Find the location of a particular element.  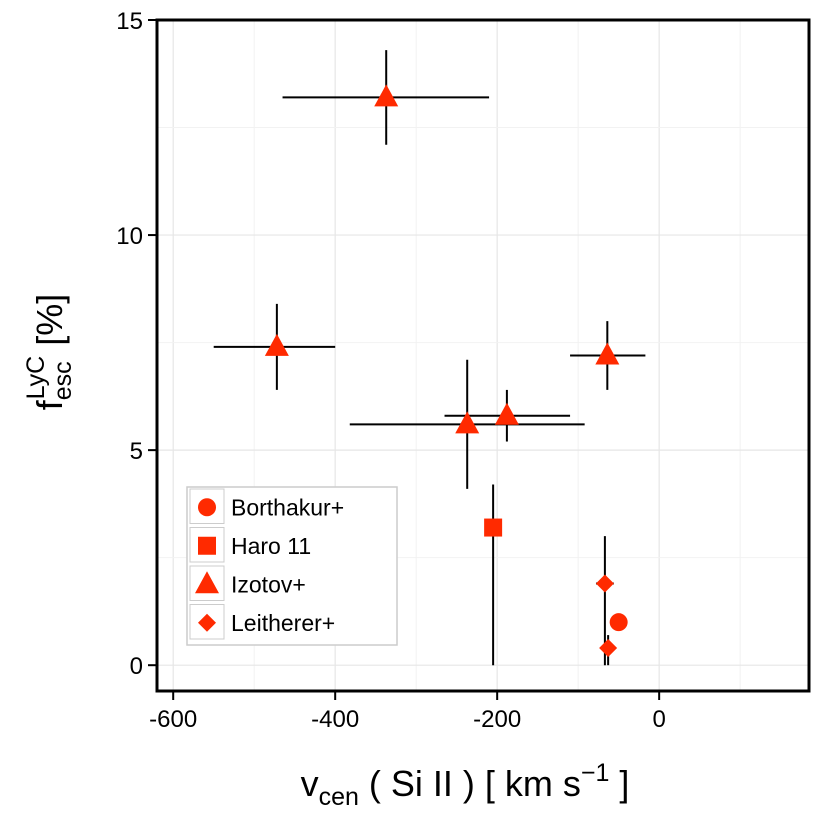

legend-key-triangle is located at coordinates (207, 582).